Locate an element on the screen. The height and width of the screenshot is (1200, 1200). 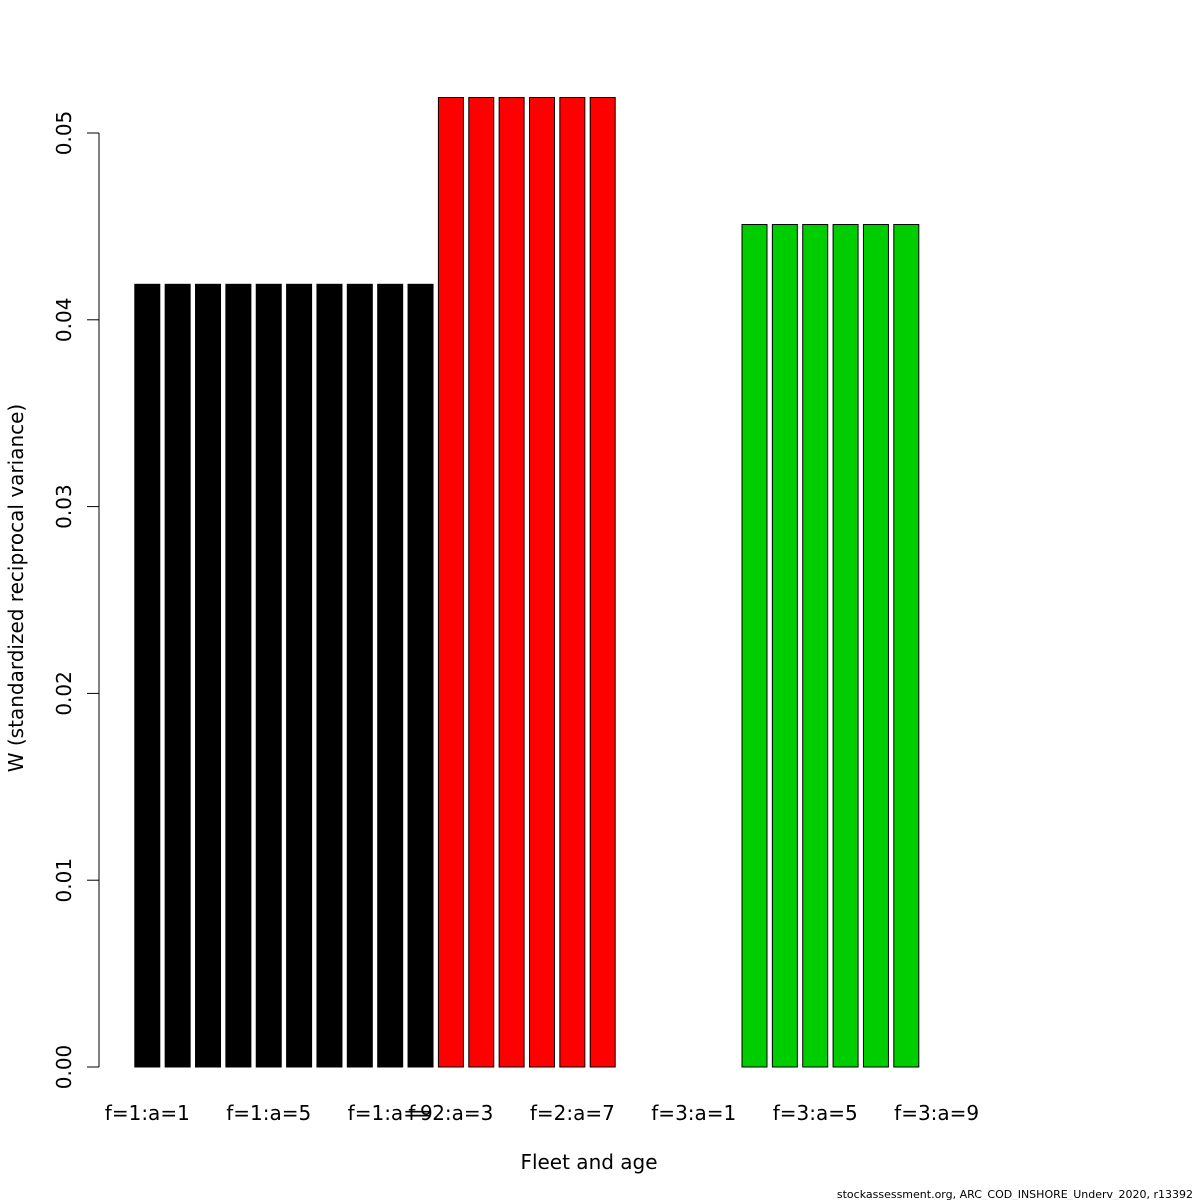
y-axis-label: W (standardized reciprocal variance) is located at coordinates (16, 588).